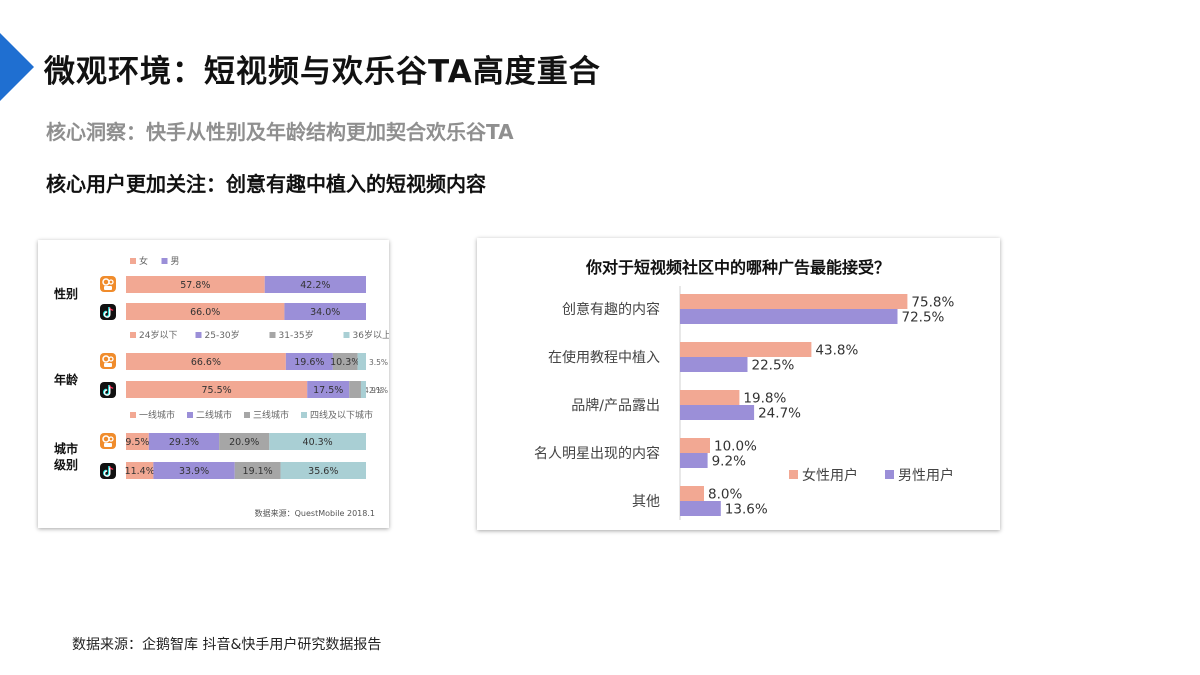 The width and height of the screenshot is (1200, 675). I want to click on data-label: 57.8%, so click(195, 285).